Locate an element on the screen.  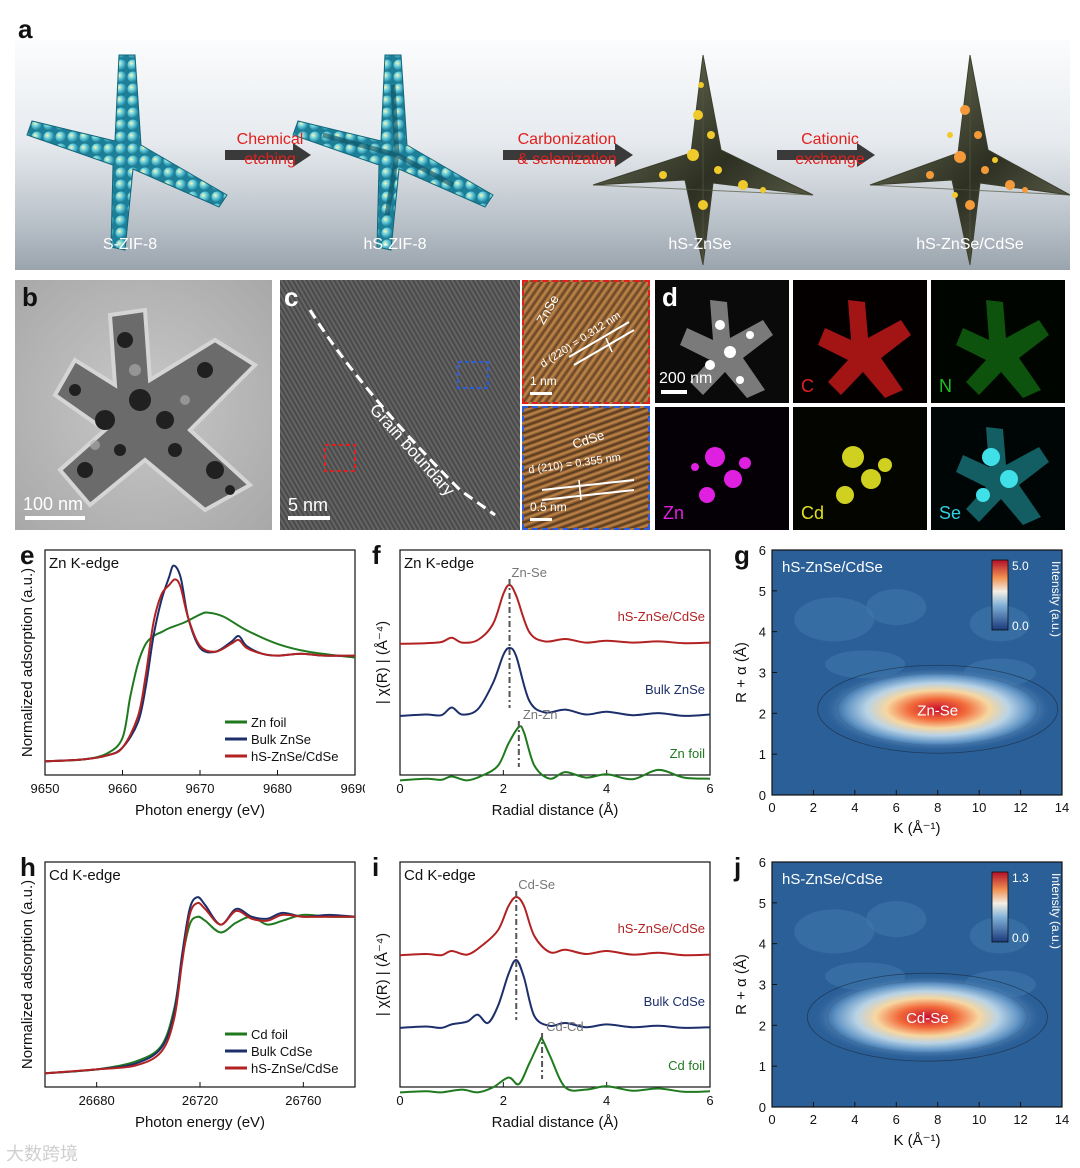
j-ytick-label-6: 6 is located at coordinates (762, 863).